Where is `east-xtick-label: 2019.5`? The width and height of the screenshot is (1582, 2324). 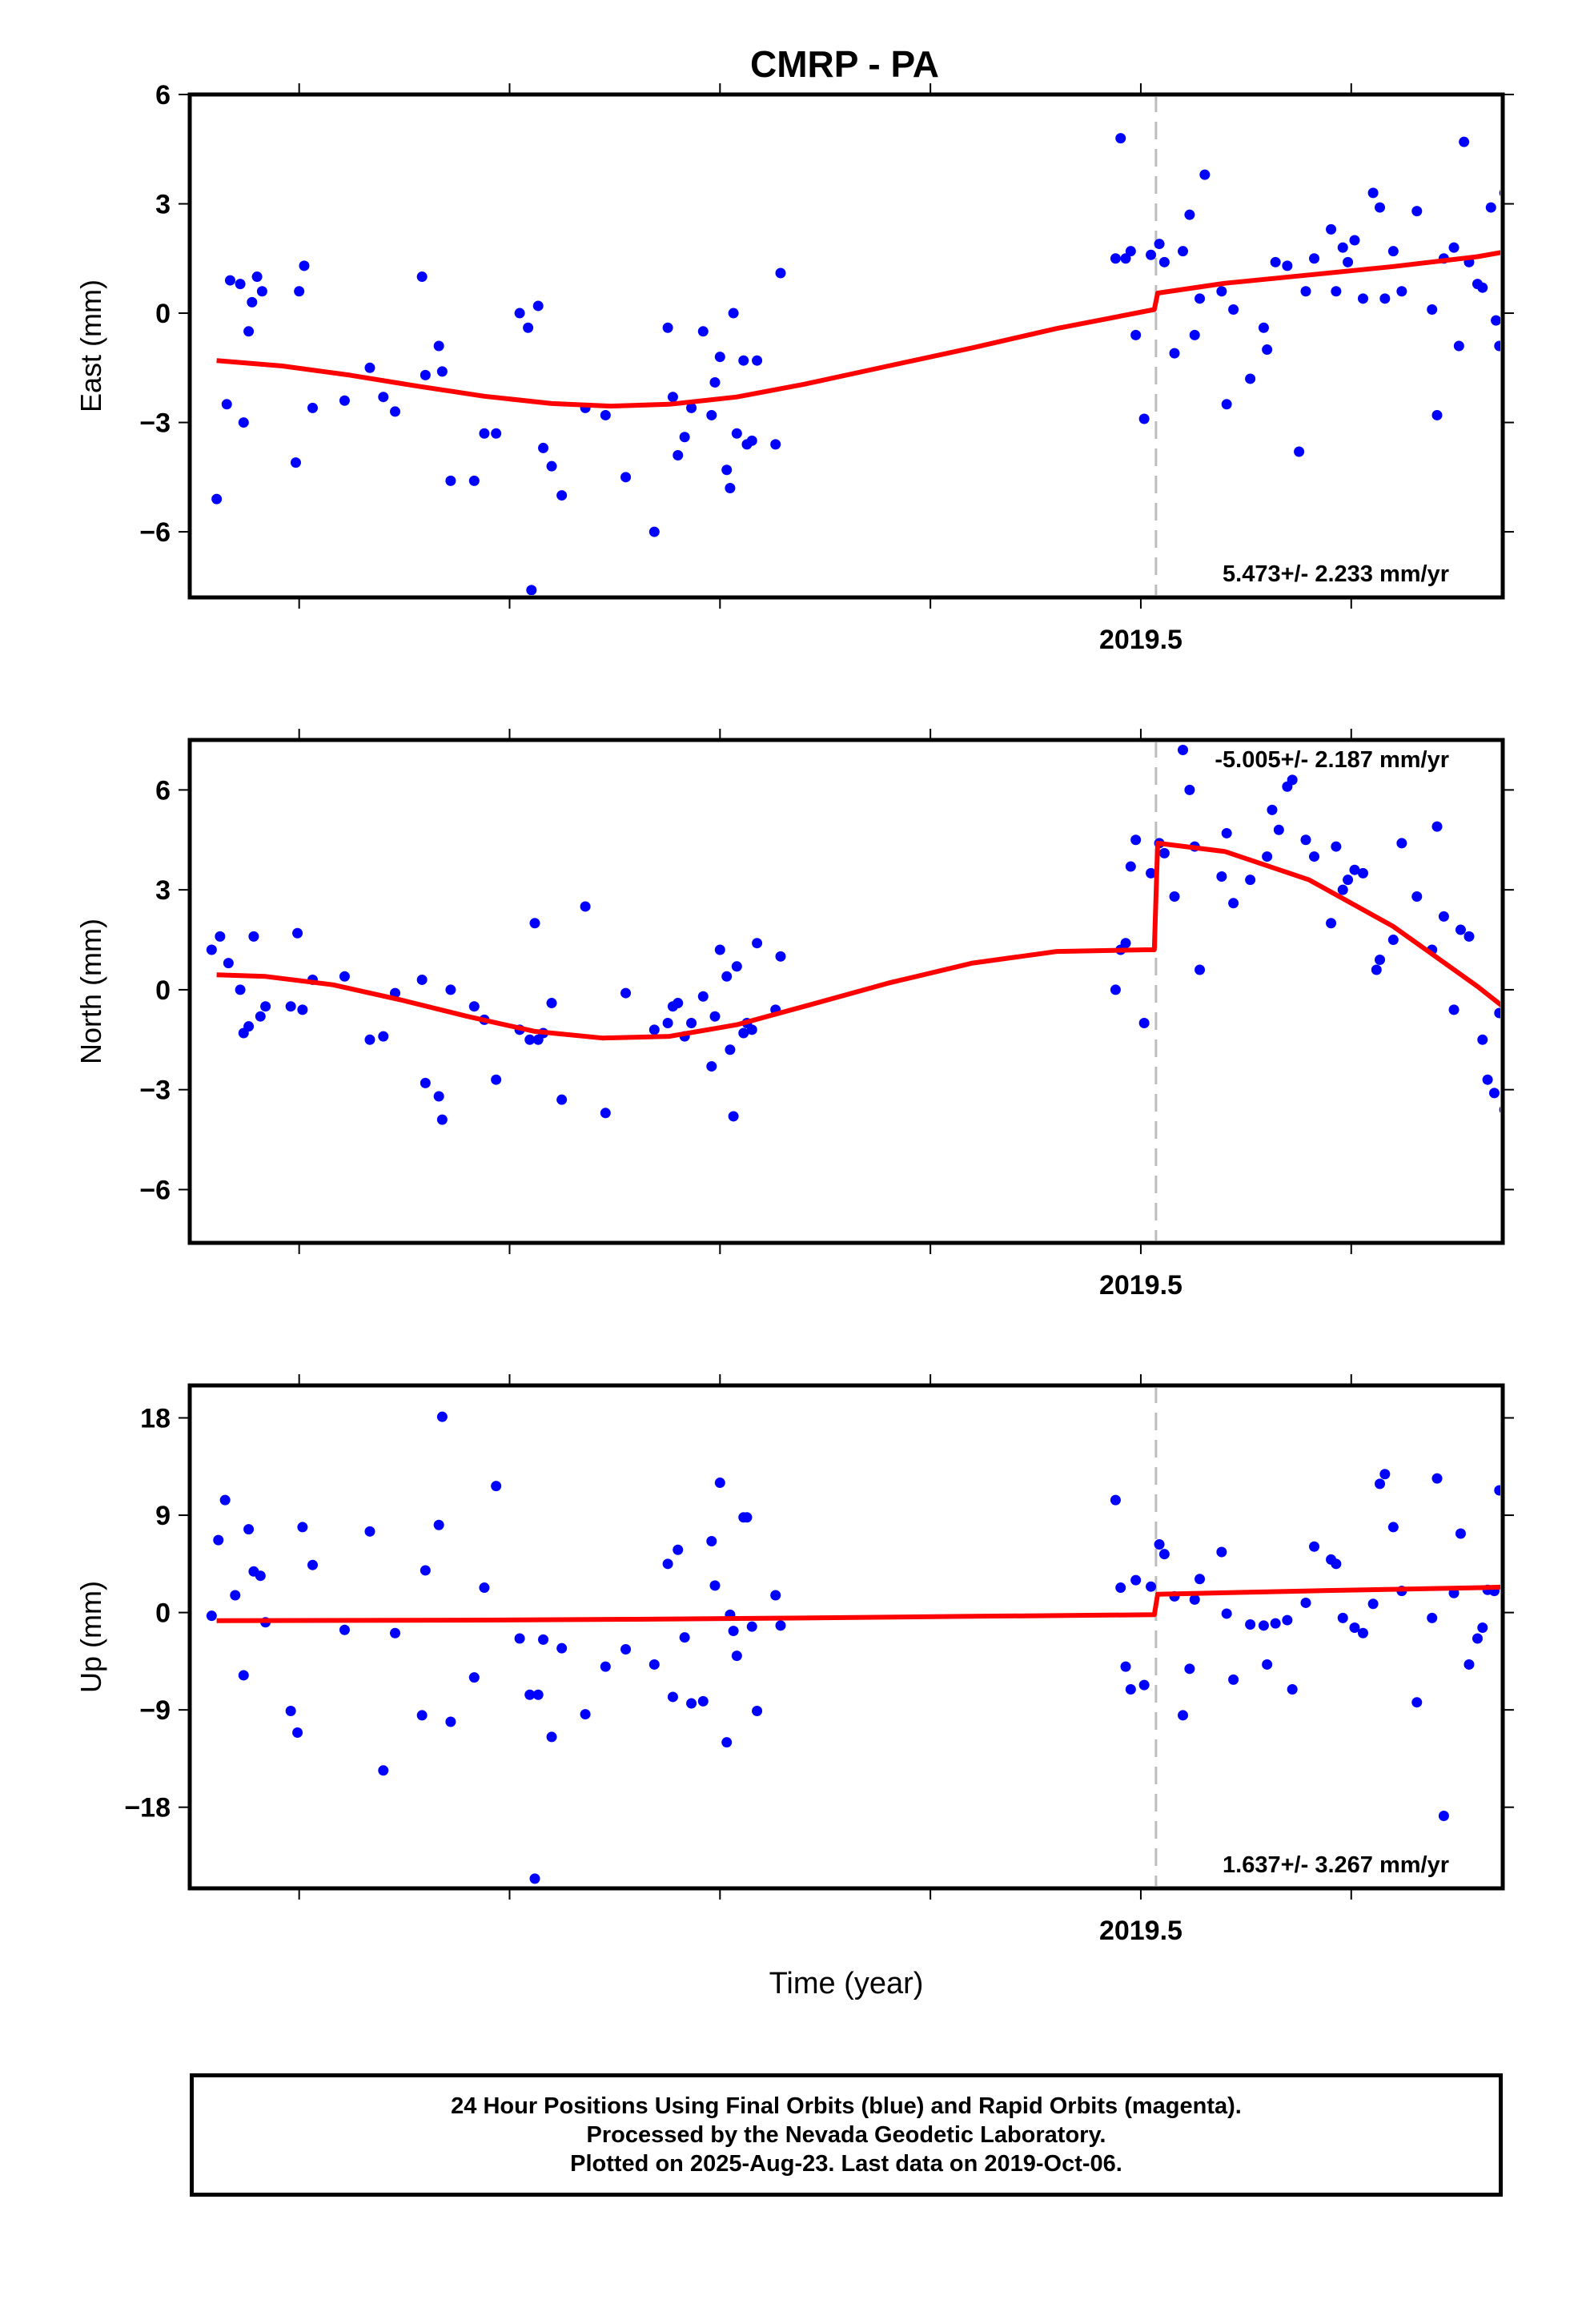
east-xtick-label: 2019.5 is located at coordinates (1140, 640).